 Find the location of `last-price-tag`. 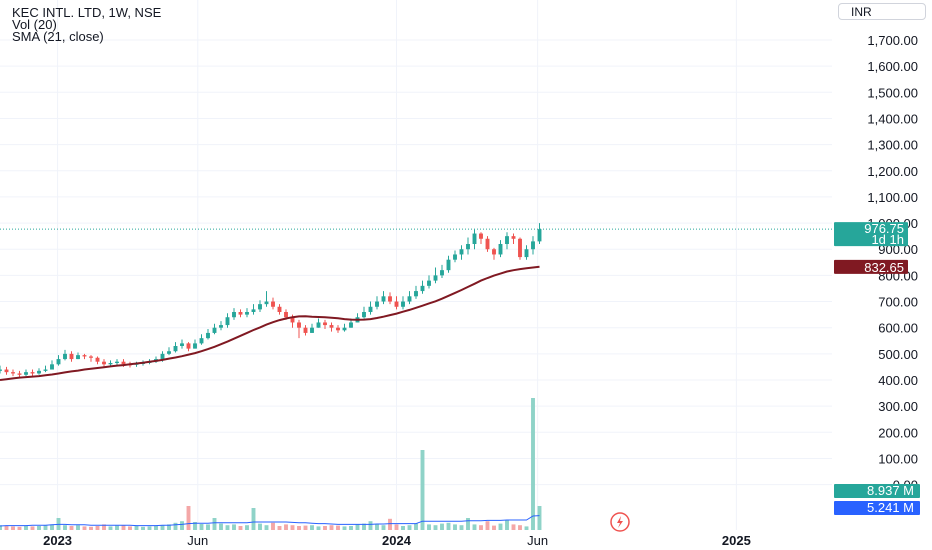

last-price-tag is located at coordinates (871, 234).